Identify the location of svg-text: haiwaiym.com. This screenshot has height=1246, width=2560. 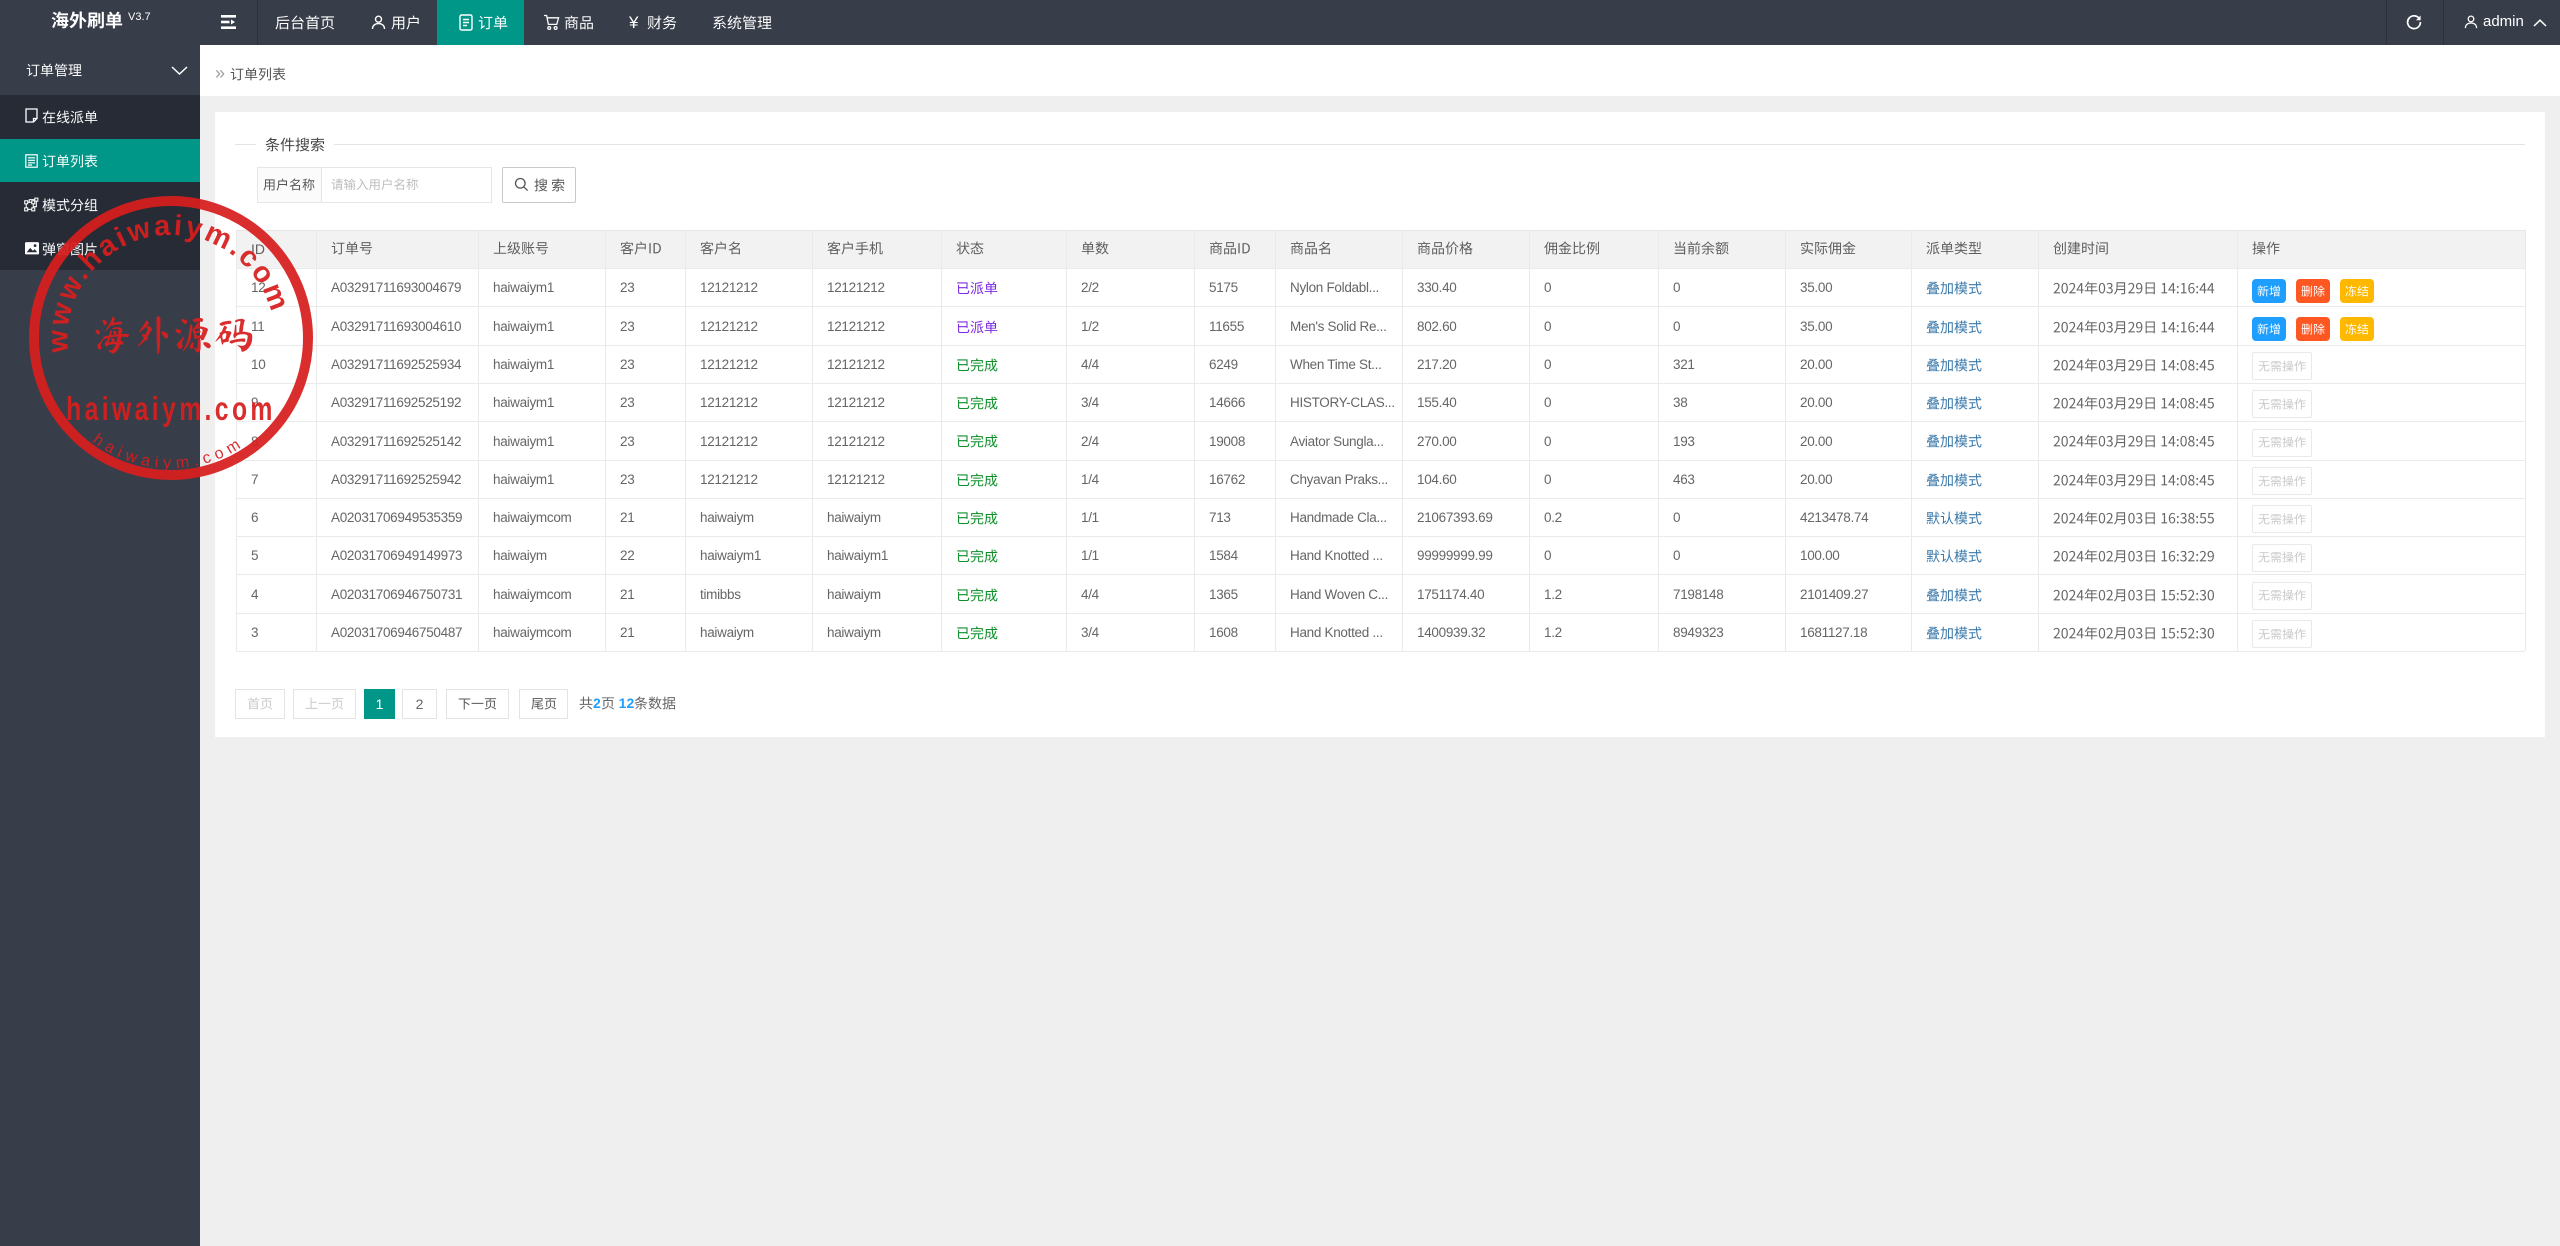
(171, 410).